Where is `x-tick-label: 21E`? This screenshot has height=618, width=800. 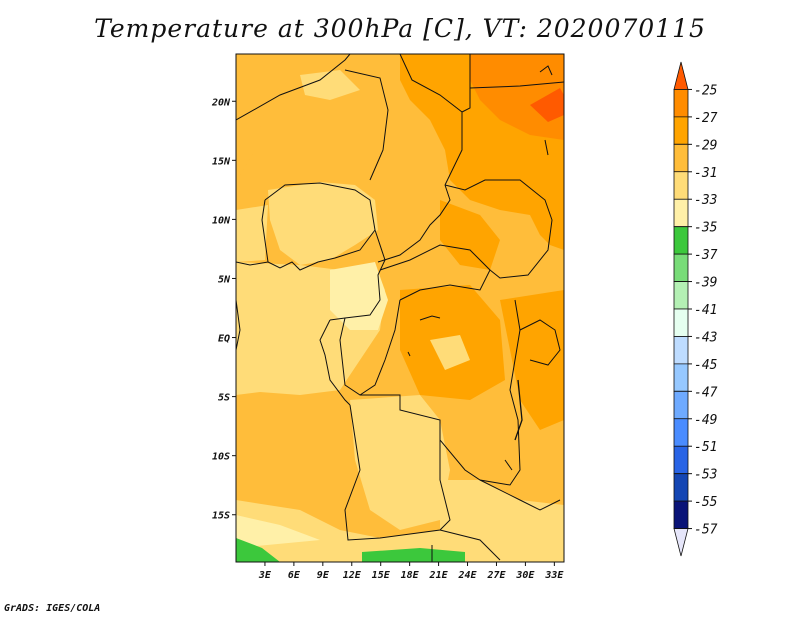
x-tick-label: 21E is located at coordinates (439, 575).